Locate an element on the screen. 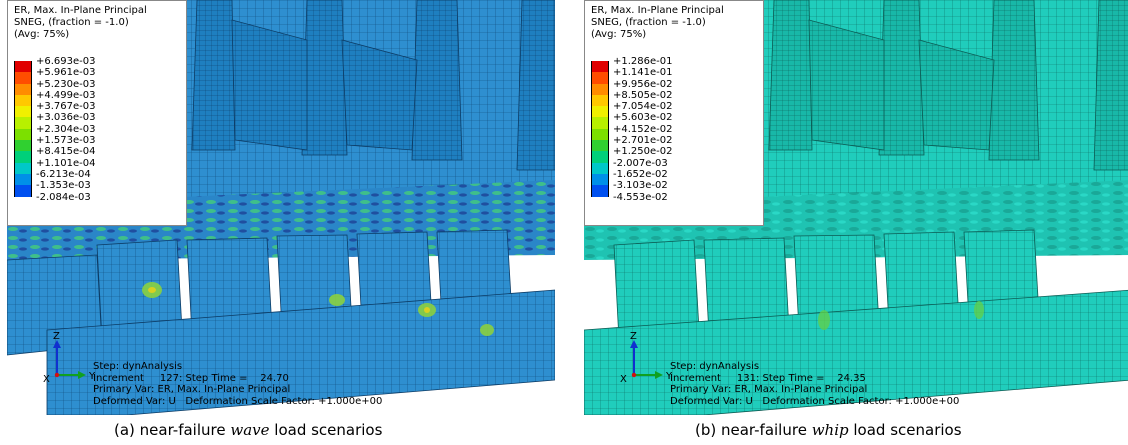 The height and width of the screenshot is (445, 1128). legend-value: +9.956e-02 is located at coordinates (643, 84).